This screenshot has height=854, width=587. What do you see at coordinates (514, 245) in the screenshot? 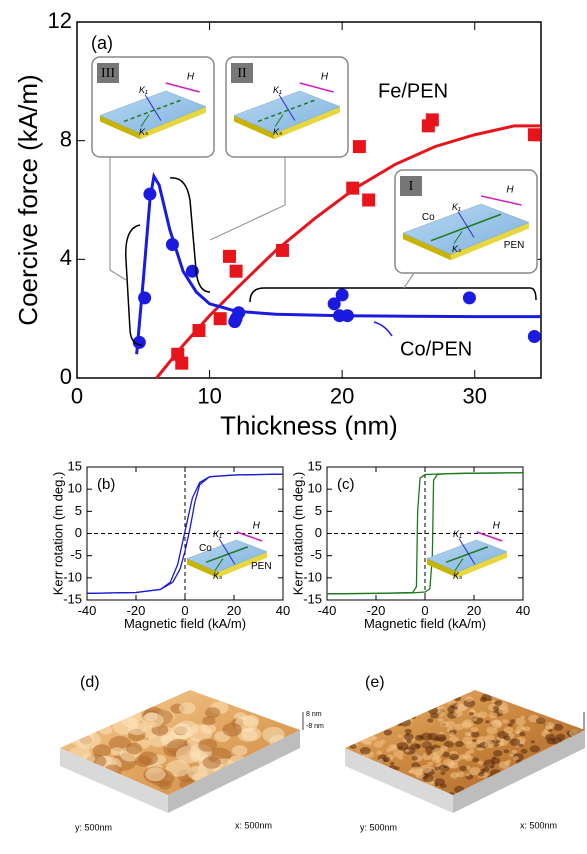
I see `pen-label: PEN` at bounding box center [514, 245].